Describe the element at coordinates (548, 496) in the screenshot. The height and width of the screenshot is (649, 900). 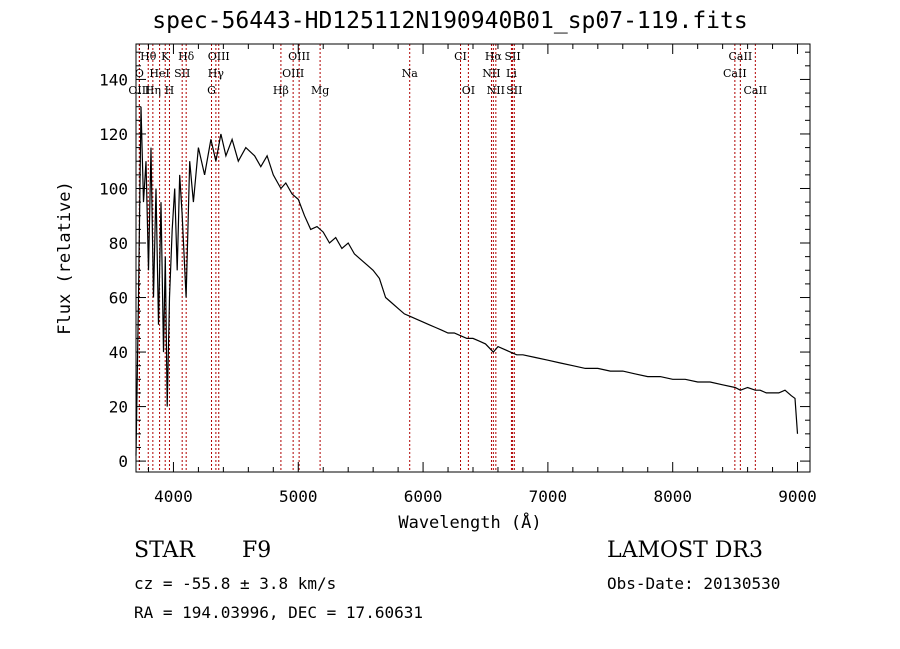
I see `x-tick-label: 7000` at that location.